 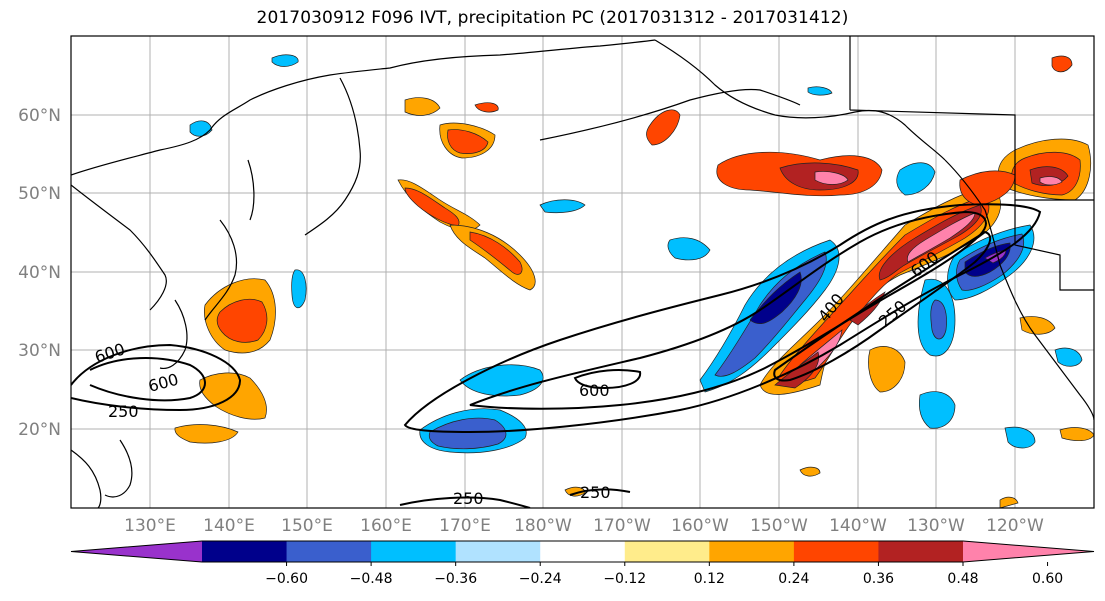 I want to click on colorbar-tick-label: 0.24, so click(x=793, y=579).